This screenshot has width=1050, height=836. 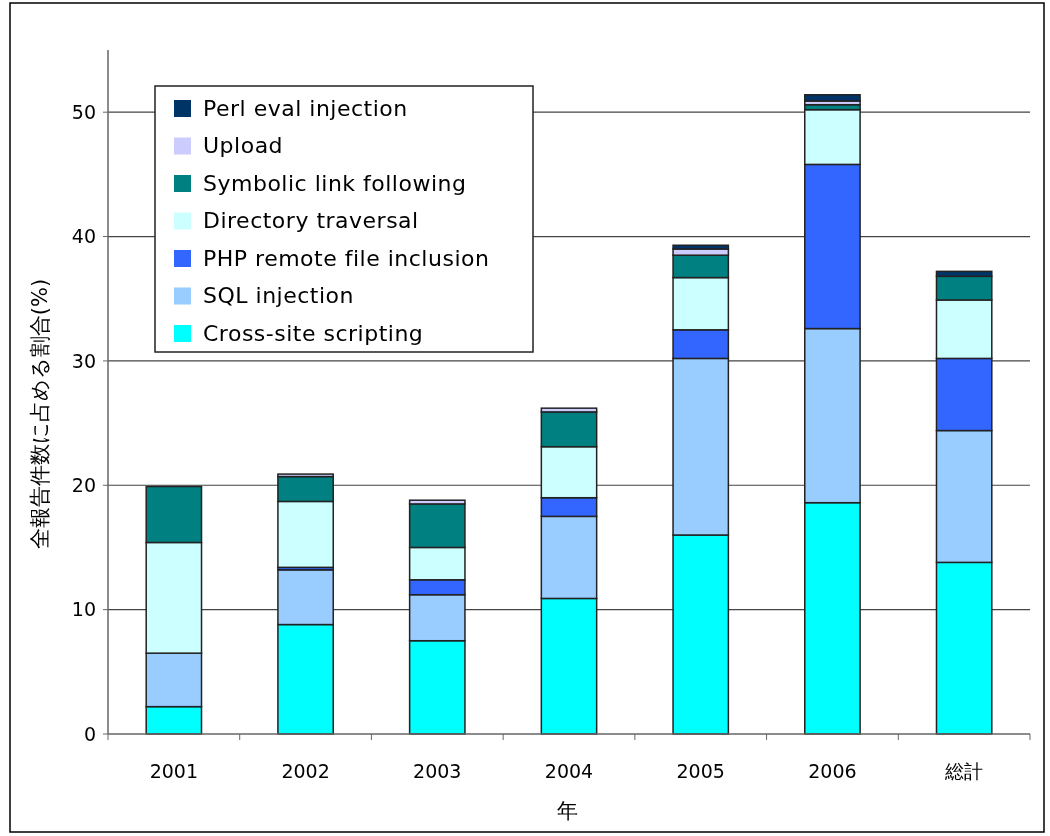 I want to click on bar, so click(x=832, y=98).